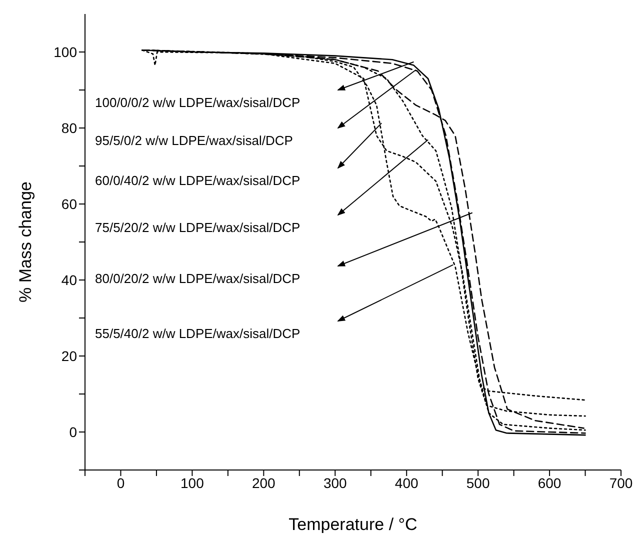 The height and width of the screenshot is (539, 643). Describe the element at coordinates (69, 128) in the screenshot. I see `y-tick-label: 80` at that location.